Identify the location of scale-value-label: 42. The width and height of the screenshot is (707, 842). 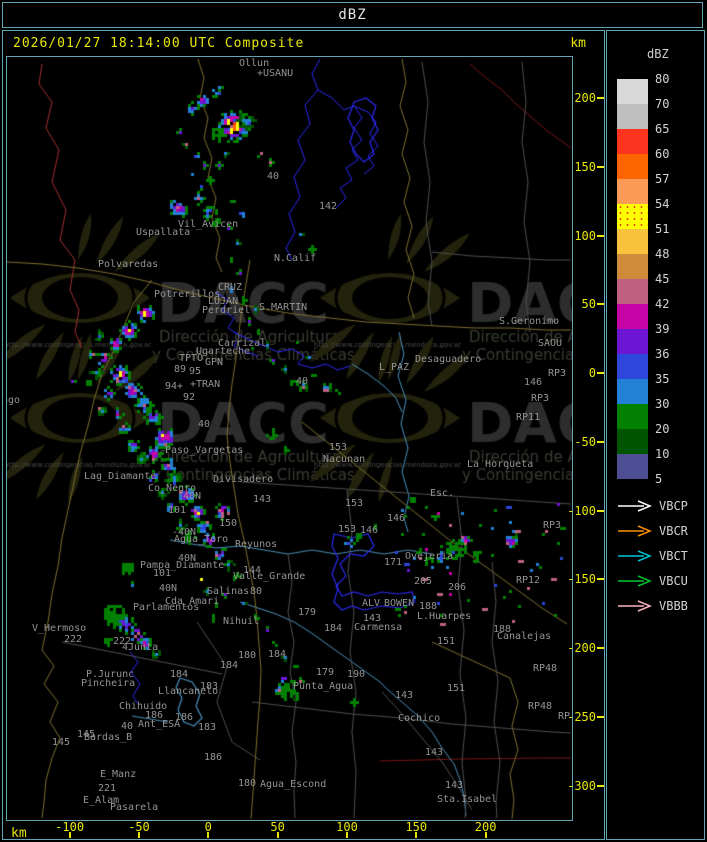
(662, 304).